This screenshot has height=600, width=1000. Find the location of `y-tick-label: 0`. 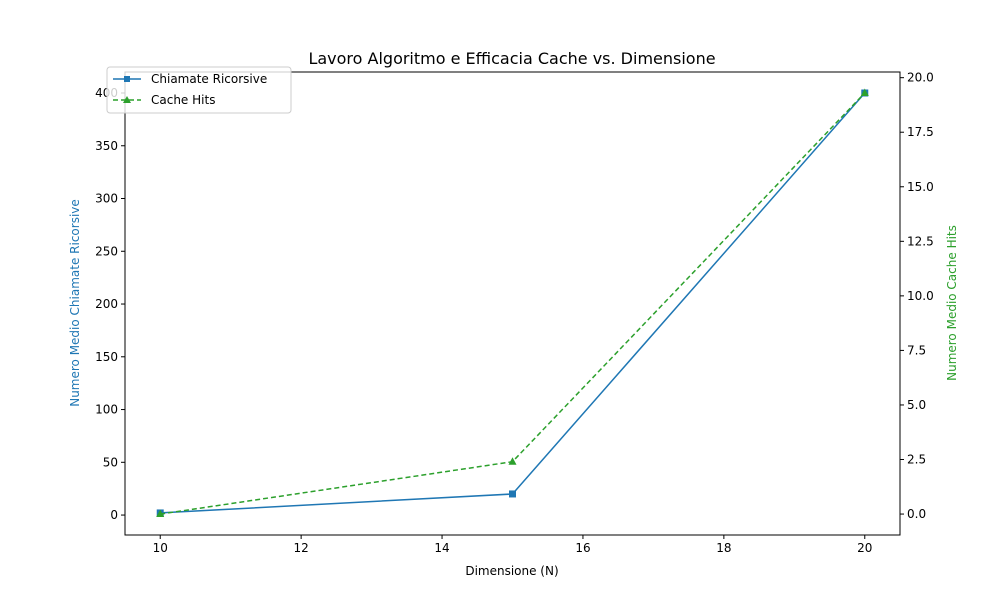

y-tick-label: 0 is located at coordinates (114, 515).